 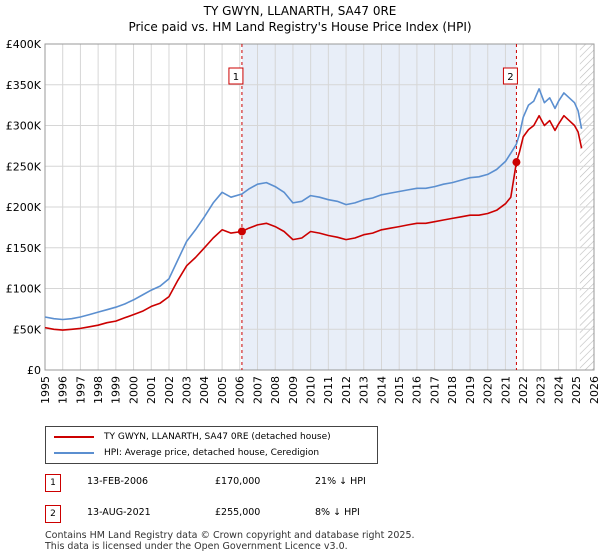 I want to click on transaction-hpi-diff: 8% ↓ HPI, so click(x=337, y=512).